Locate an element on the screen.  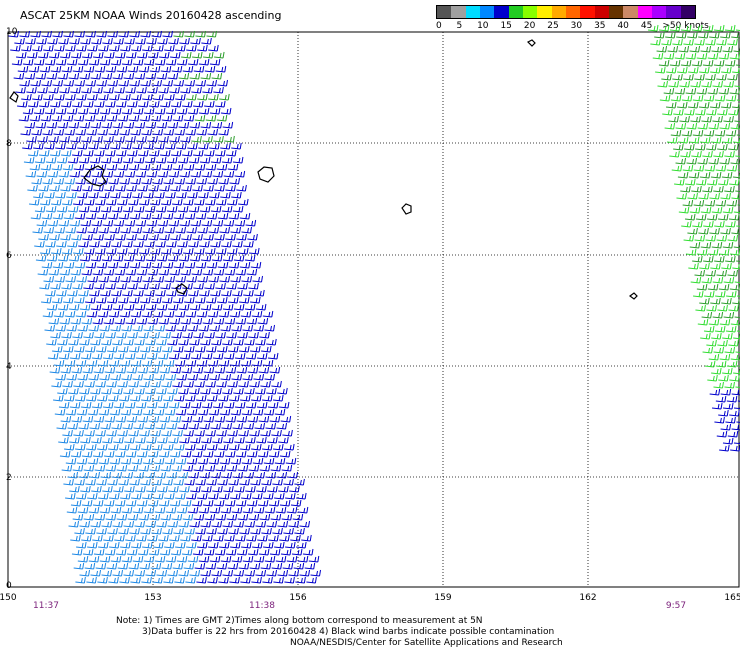
legend-swatch is located at coordinates (573, 12).